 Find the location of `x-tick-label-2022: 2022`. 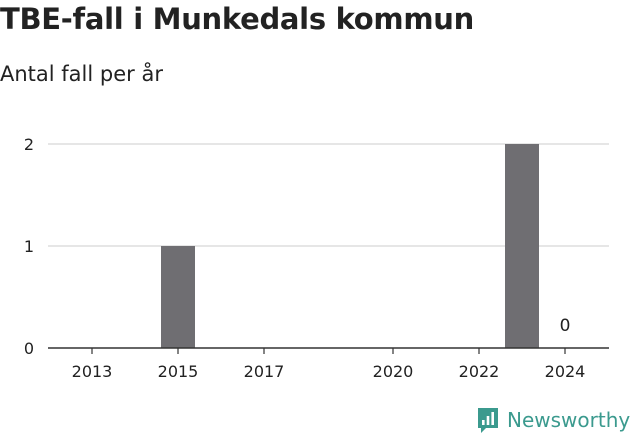

x-tick-label-2022: 2022 is located at coordinates (479, 371).